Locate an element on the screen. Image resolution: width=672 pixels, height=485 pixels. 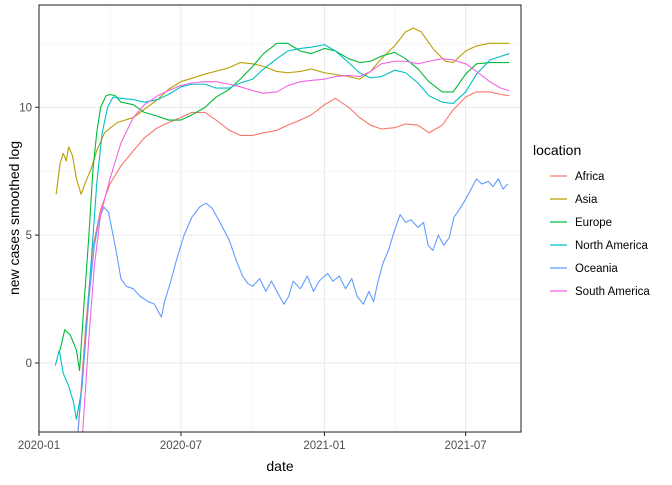
legend-label-oceania: Oceania is located at coordinates (596, 269).